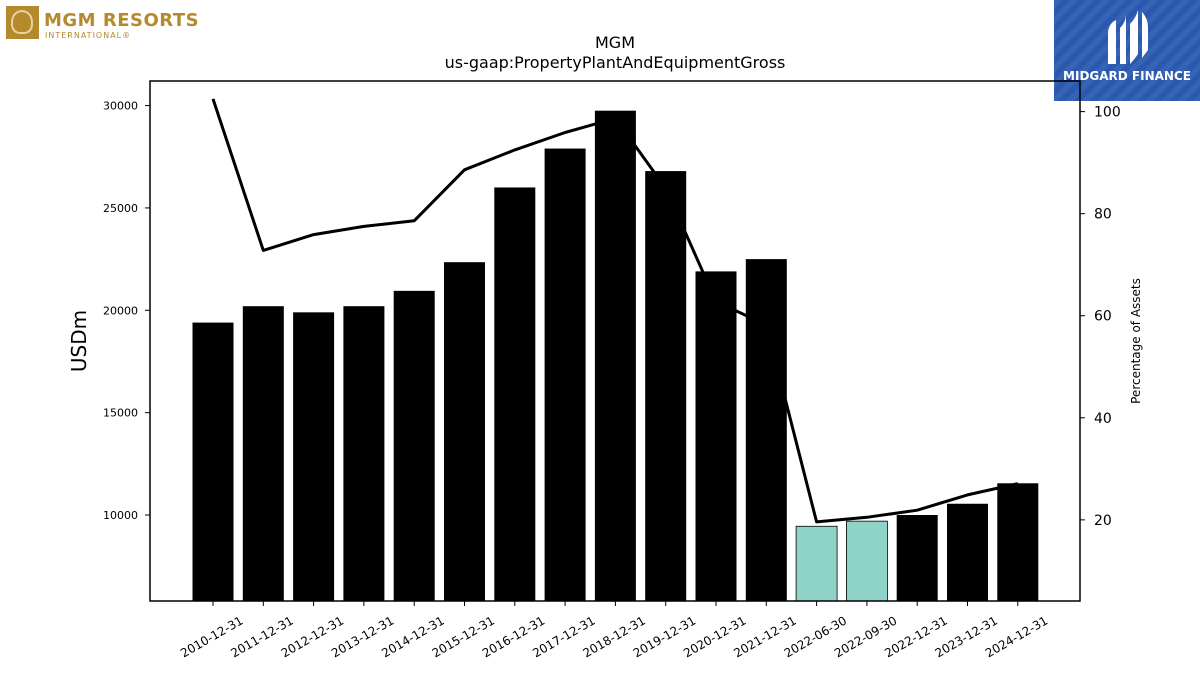 The width and height of the screenshot is (1200, 675). What do you see at coordinates (120, 515) in the screenshot?
I see `y-tick-label: 10000` at bounding box center [120, 515].